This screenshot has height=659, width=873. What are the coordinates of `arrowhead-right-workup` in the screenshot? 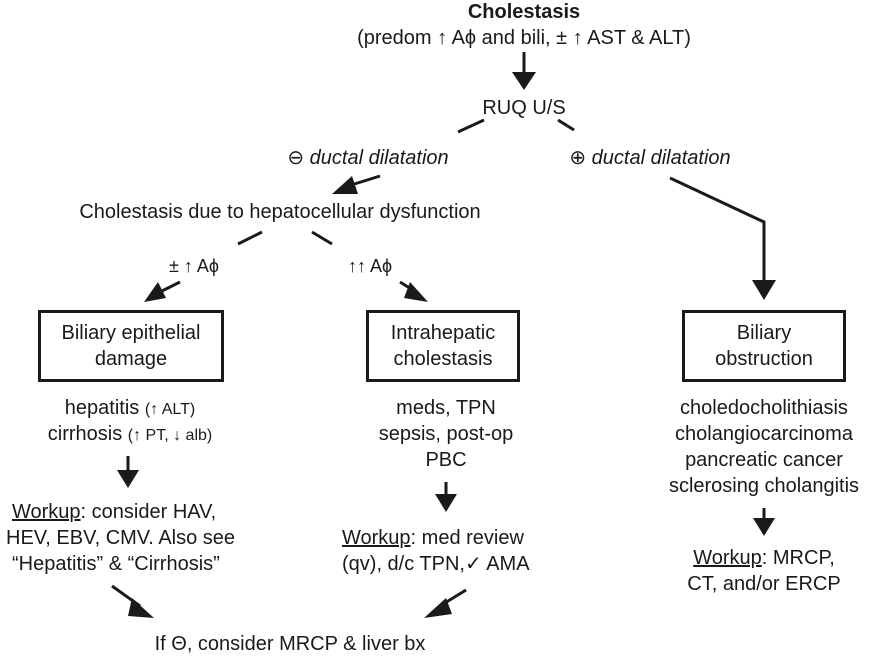 It's located at (764, 527).